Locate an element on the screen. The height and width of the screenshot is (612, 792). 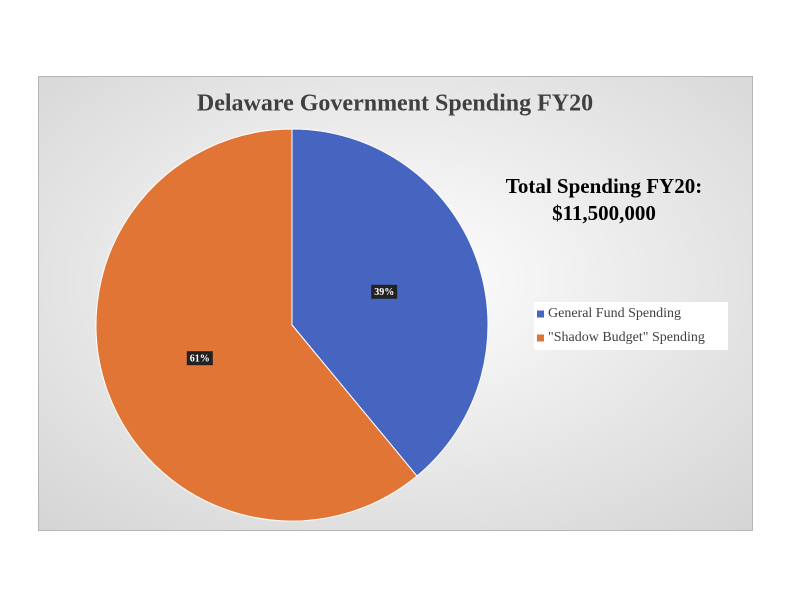
data-label: 39% is located at coordinates (384, 292).